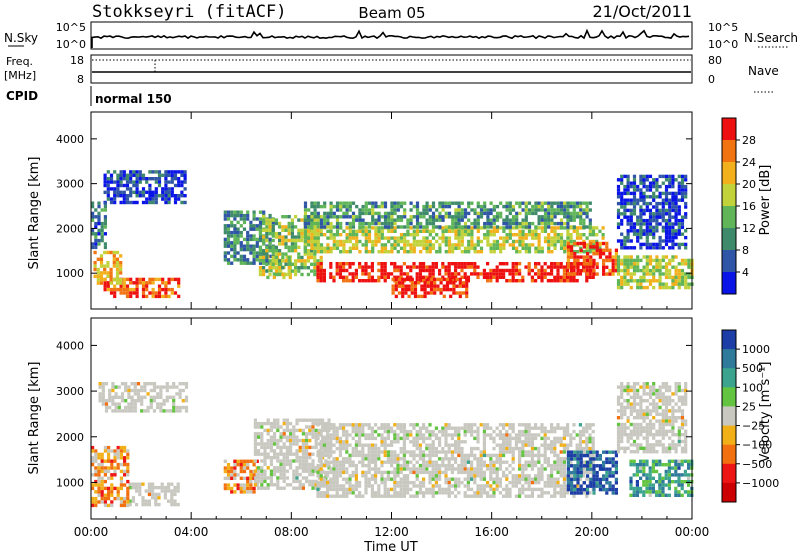 The width and height of the screenshot is (800, 554). What do you see at coordinates (711, 79) in the screenshot?
I see `nave-tick-bottom: 0` at bounding box center [711, 79].